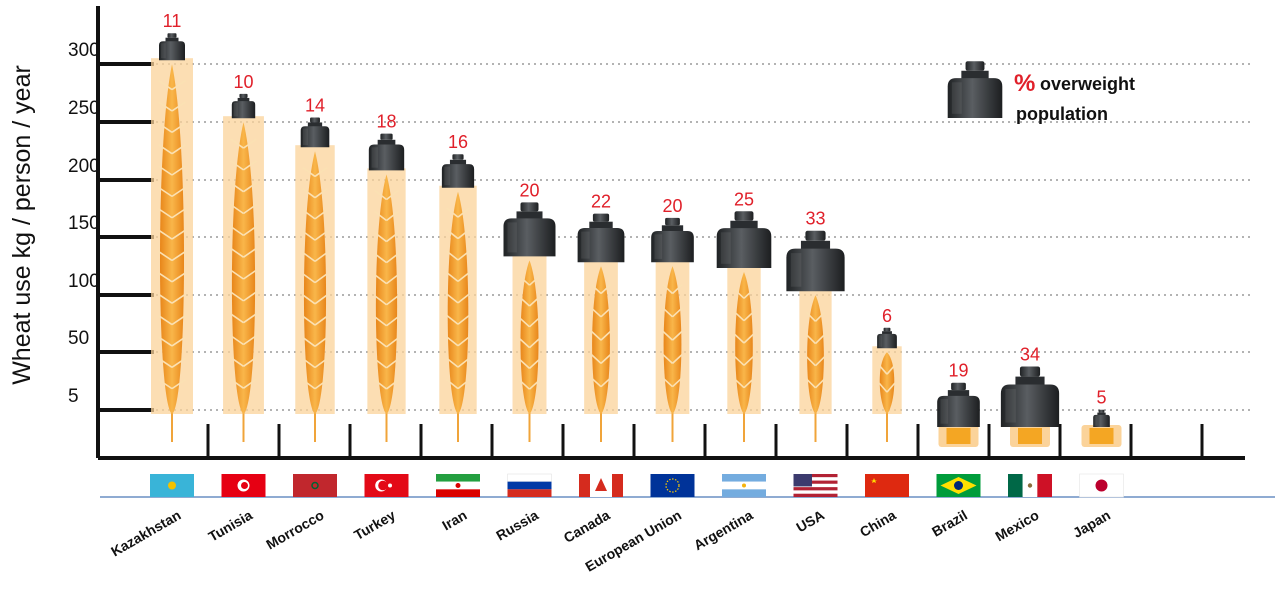 The width and height of the screenshot is (1280, 612). What do you see at coordinates (601, 485) in the screenshot?
I see `ca-flag-icon` at bounding box center [601, 485].